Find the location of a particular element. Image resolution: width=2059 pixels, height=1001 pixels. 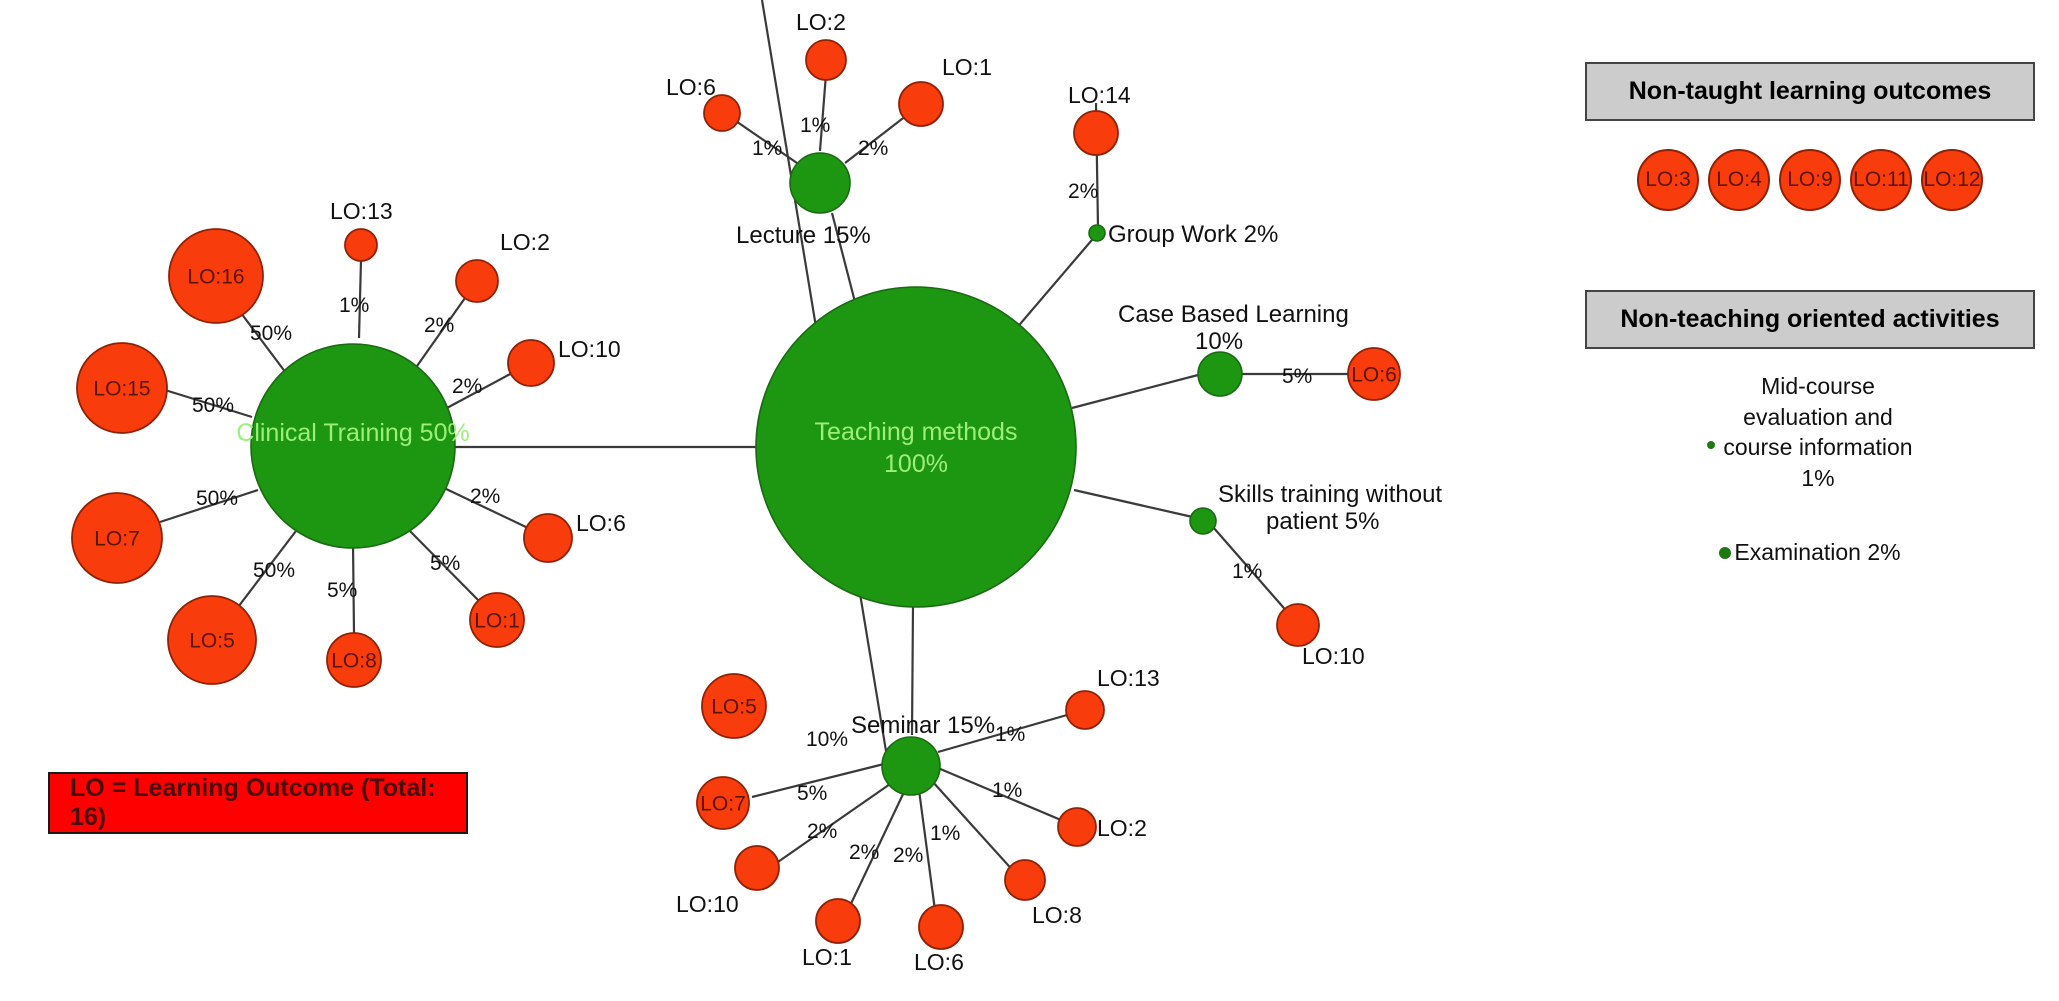

node-seminar-lo10: LO:10 is located at coordinates (728, 881).